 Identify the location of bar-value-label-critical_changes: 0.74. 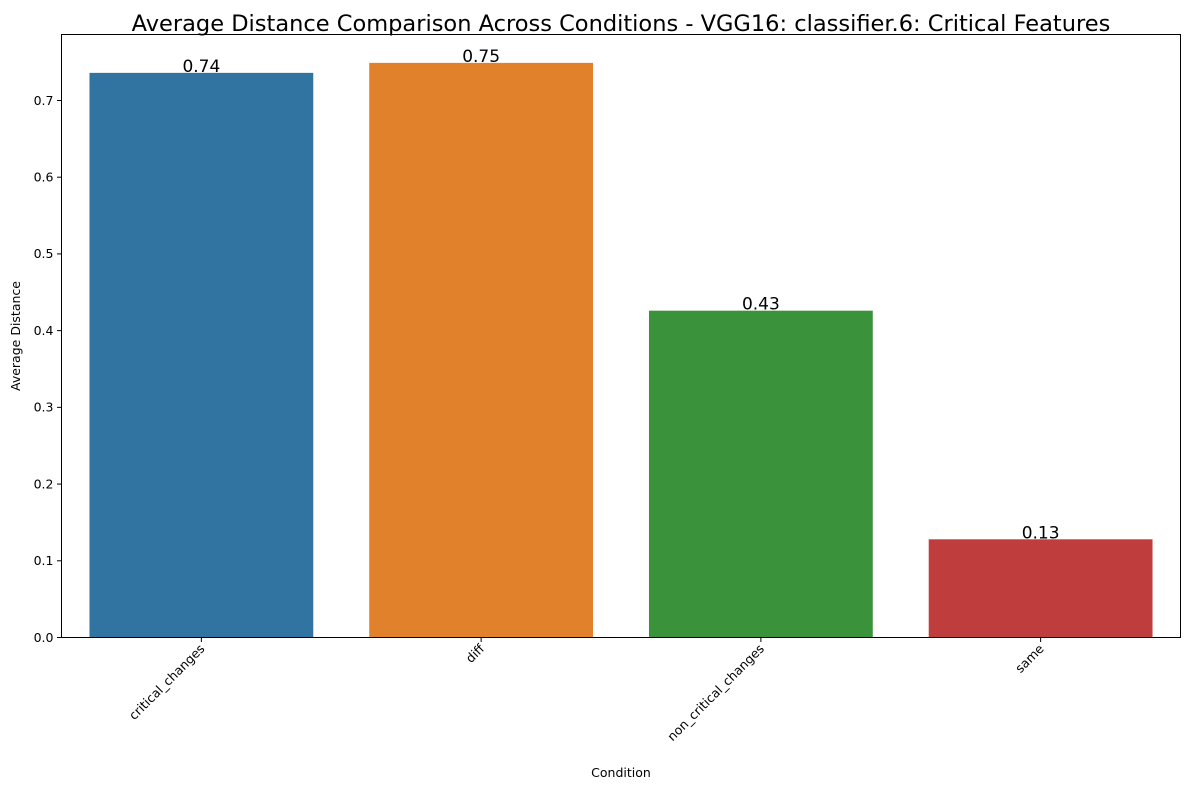
(201, 67).